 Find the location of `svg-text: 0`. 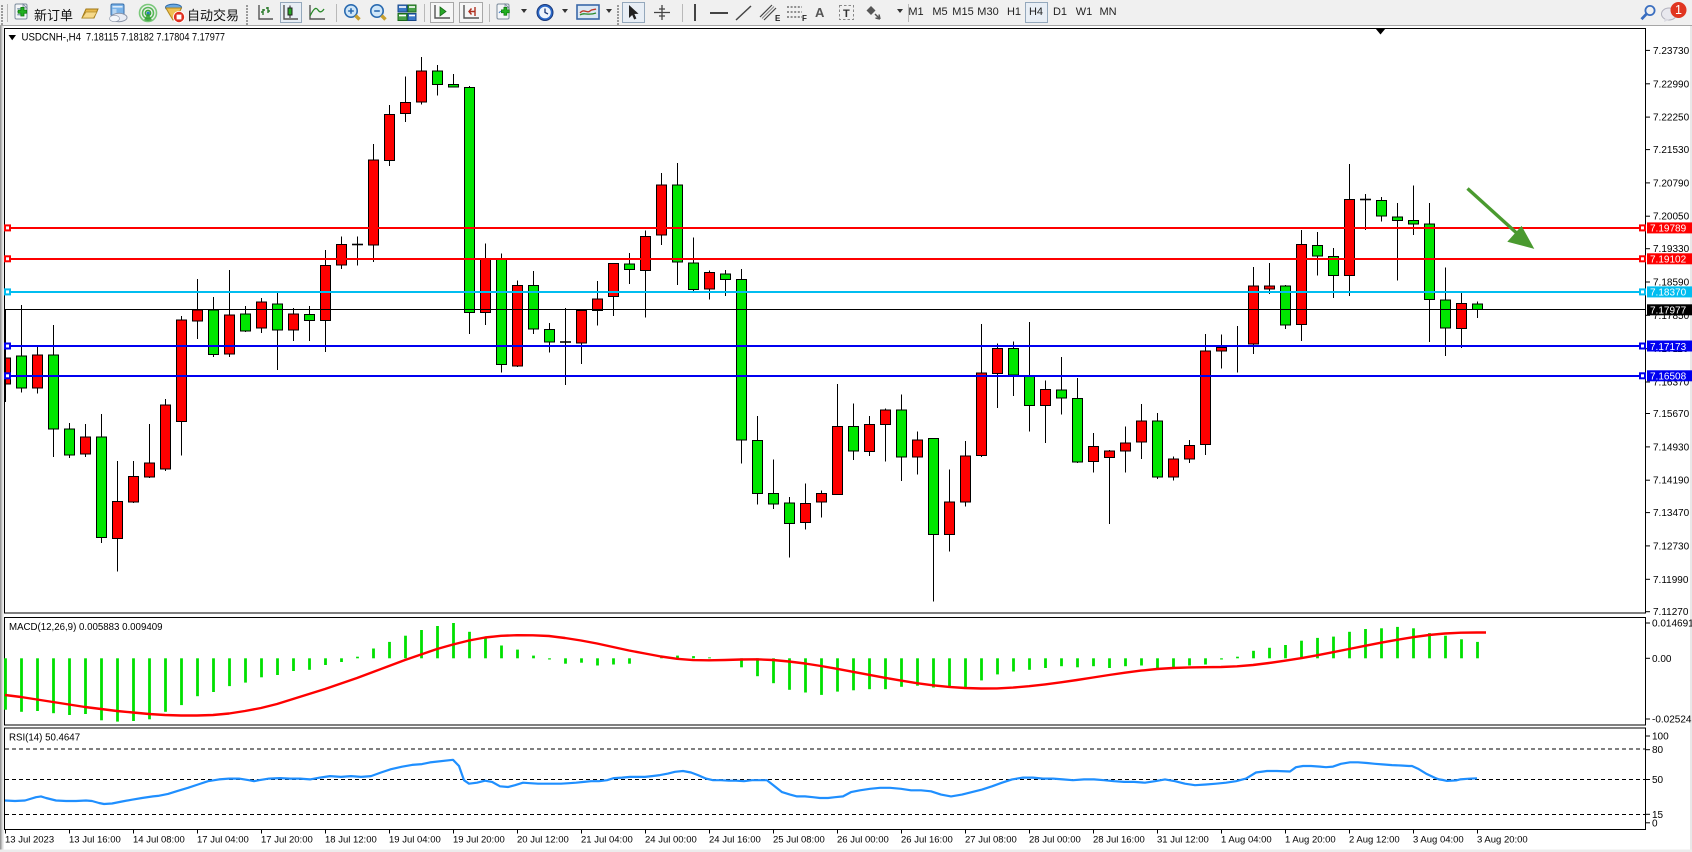

svg-text: 0 is located at coordinates (1655, 823).